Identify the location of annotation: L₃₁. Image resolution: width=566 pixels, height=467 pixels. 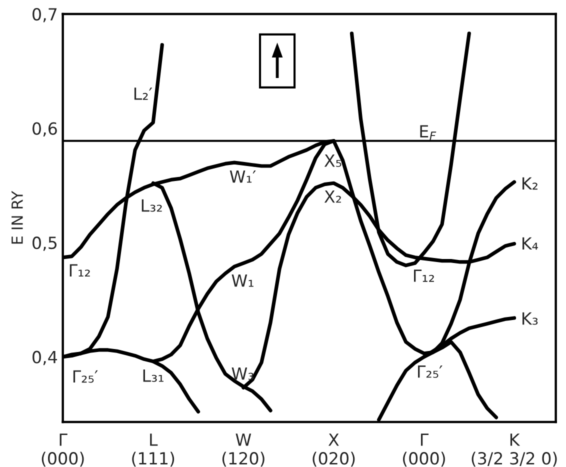
(153, 376).